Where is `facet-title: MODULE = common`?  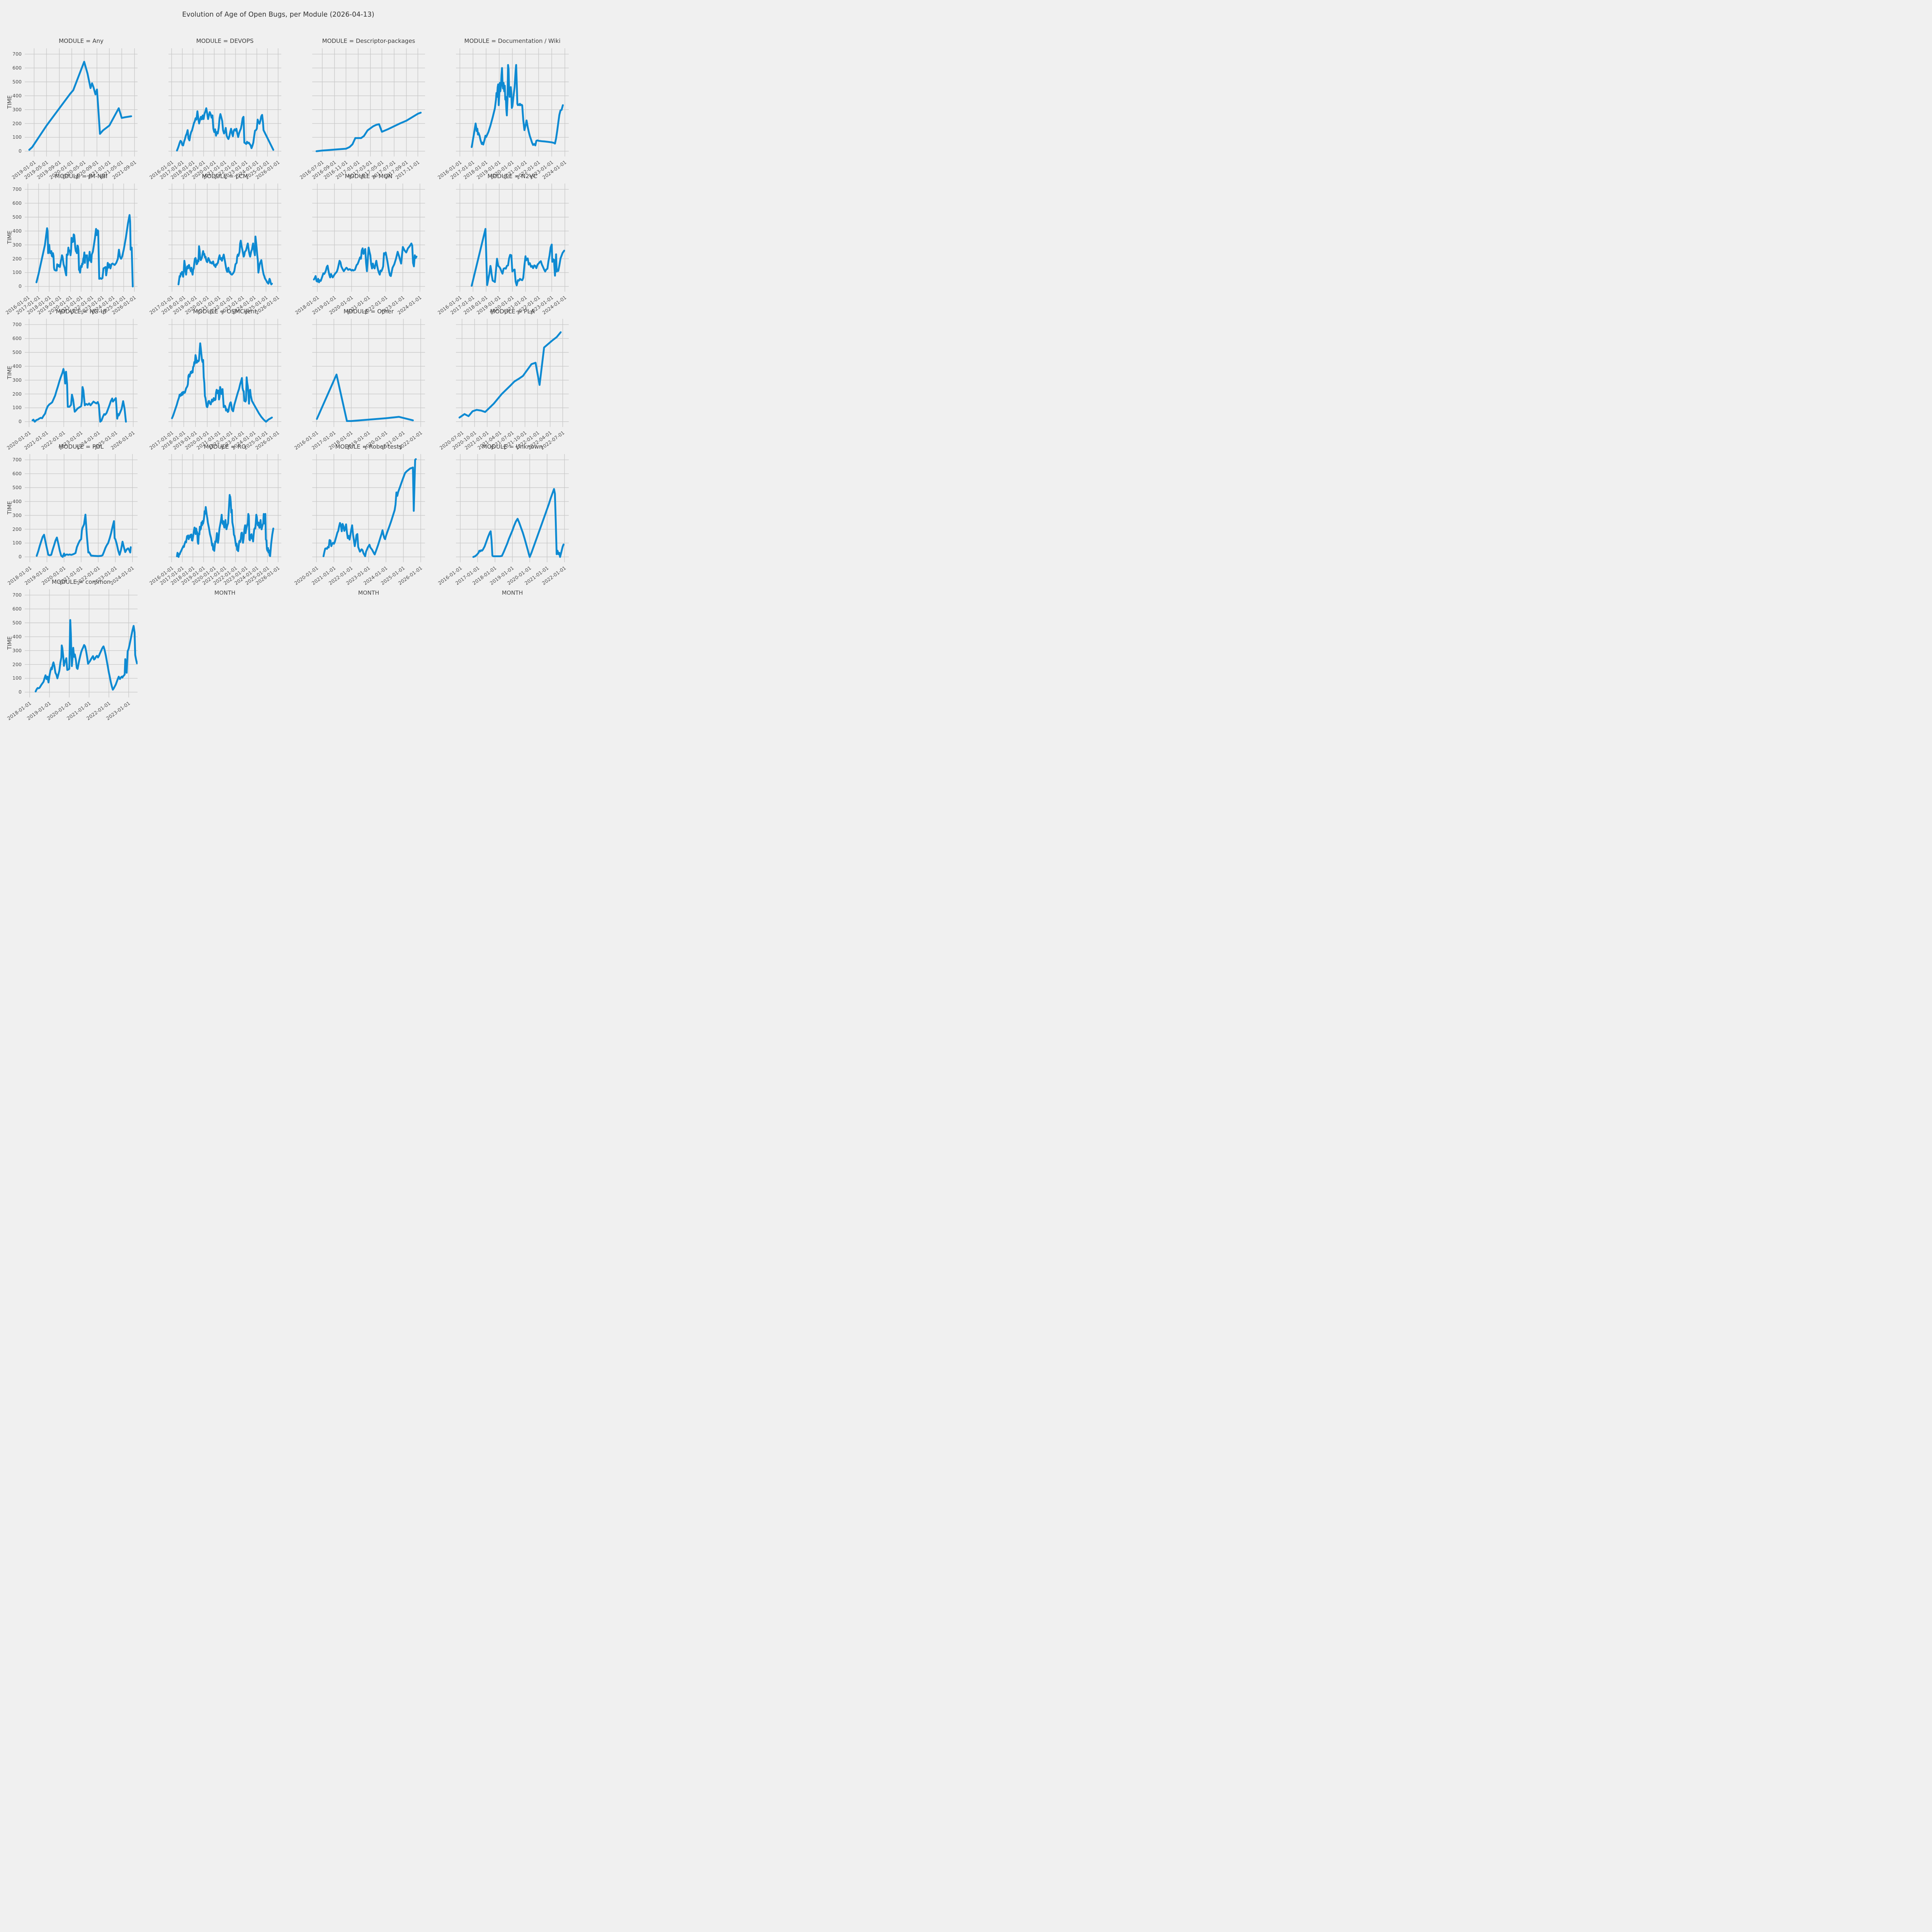 facet-title: MODULE = common is located at coordinates (81, 581).